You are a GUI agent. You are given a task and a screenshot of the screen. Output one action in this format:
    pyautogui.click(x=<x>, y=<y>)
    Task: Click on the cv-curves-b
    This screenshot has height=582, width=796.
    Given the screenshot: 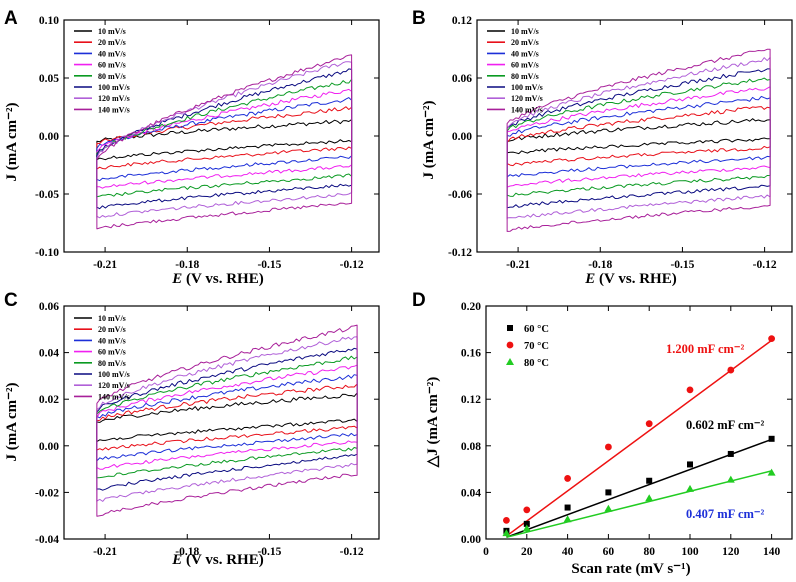 What is the action you would take?
    pyautogui.click(x=638, y=140)
    